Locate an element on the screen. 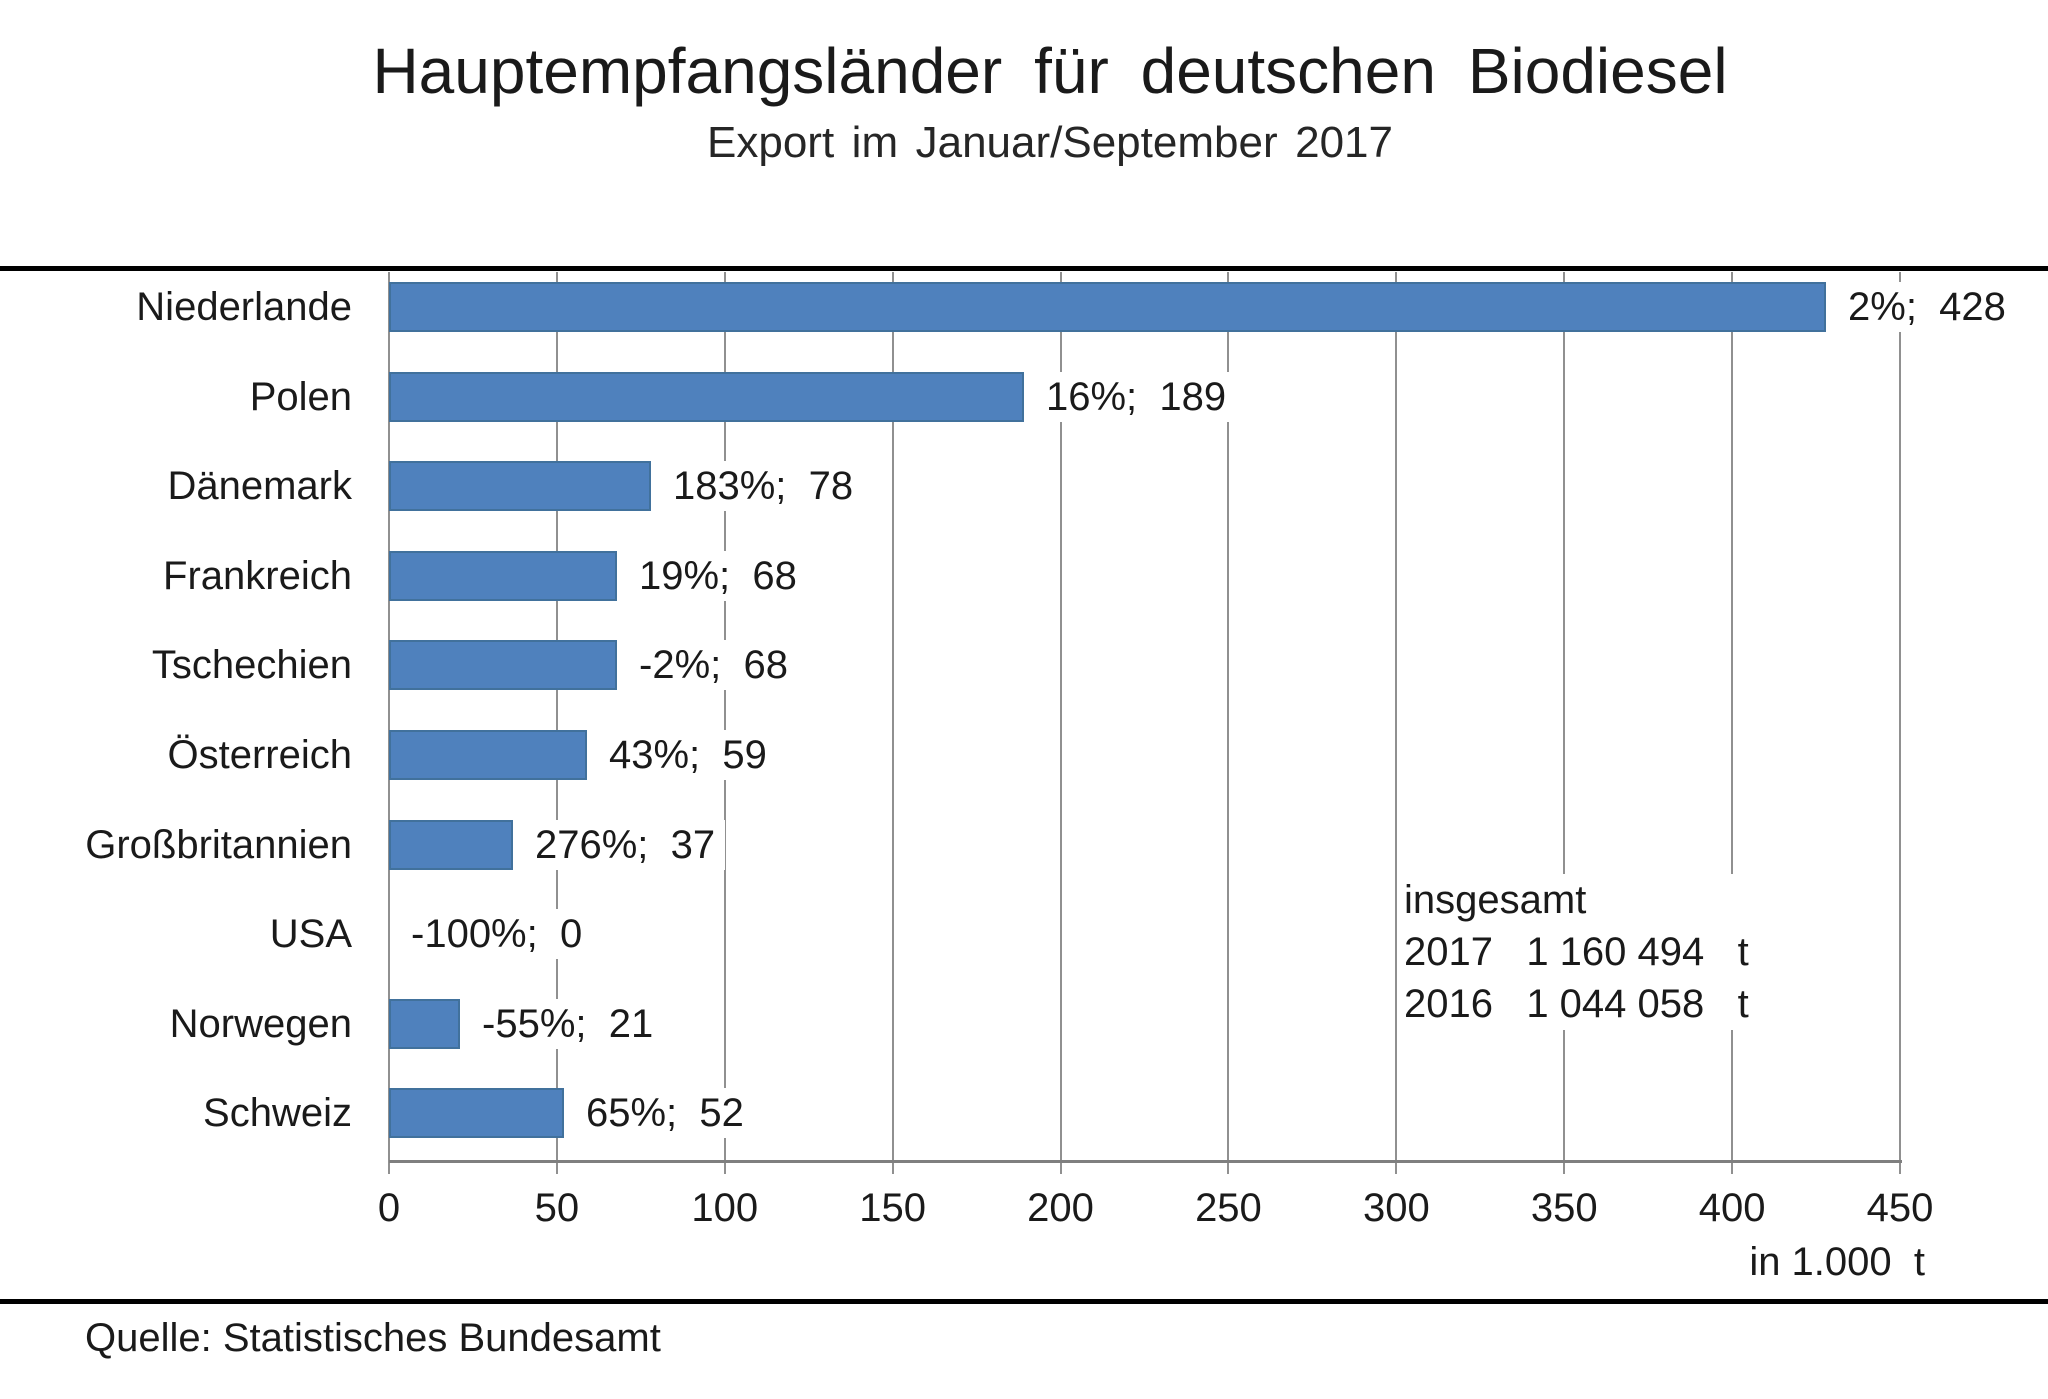  x-tick-label: 0 is located at coordinates (389, 1208).